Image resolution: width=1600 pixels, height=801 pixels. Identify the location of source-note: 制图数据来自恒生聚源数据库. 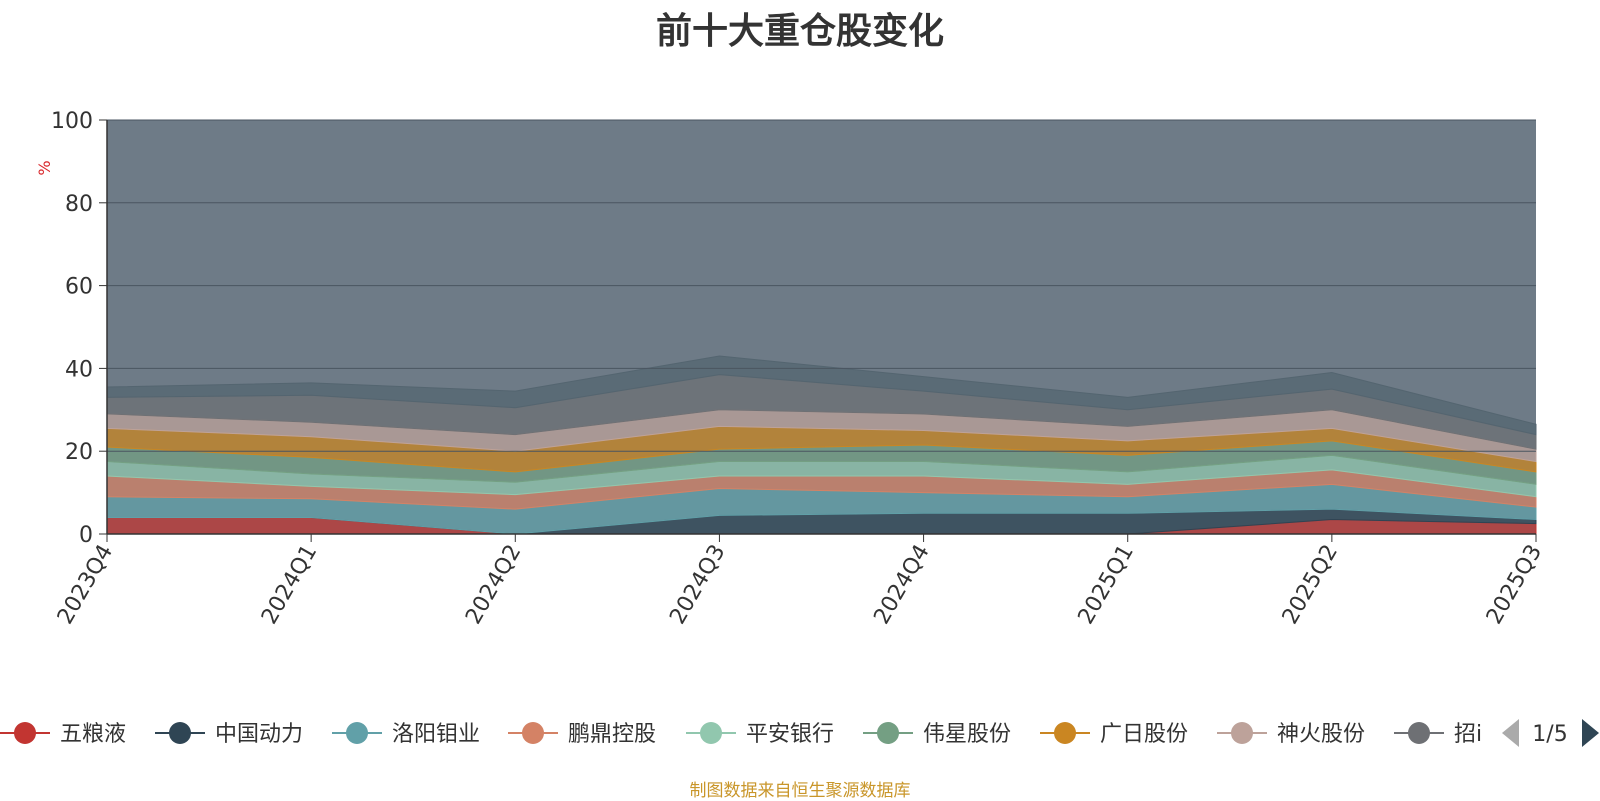
(800, 791).